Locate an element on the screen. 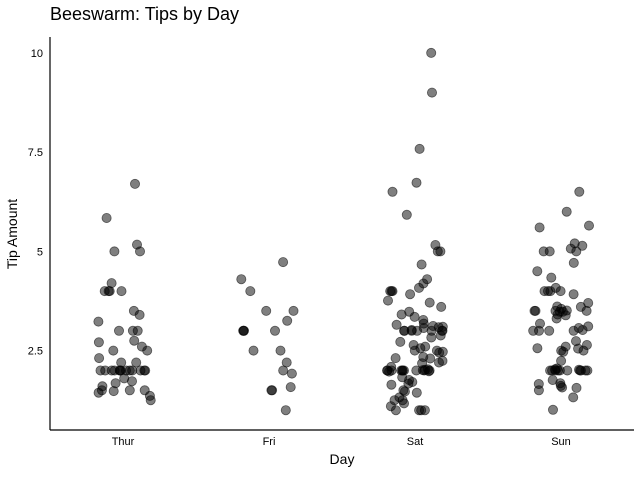  chart-title: Beeswarm: Tips by Day is located at coordinates (144, 14).